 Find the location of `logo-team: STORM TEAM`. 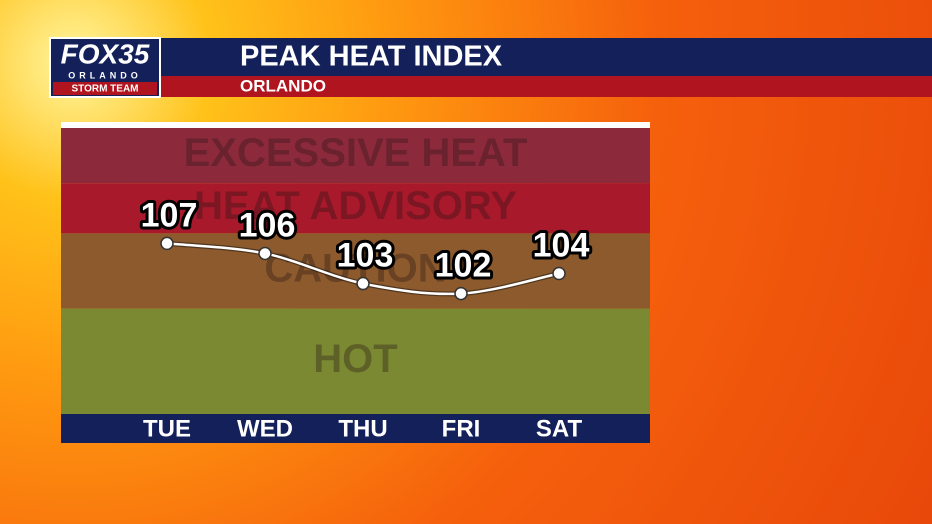

logo-team: STORM TEAM is located at coordinates (104, 89).